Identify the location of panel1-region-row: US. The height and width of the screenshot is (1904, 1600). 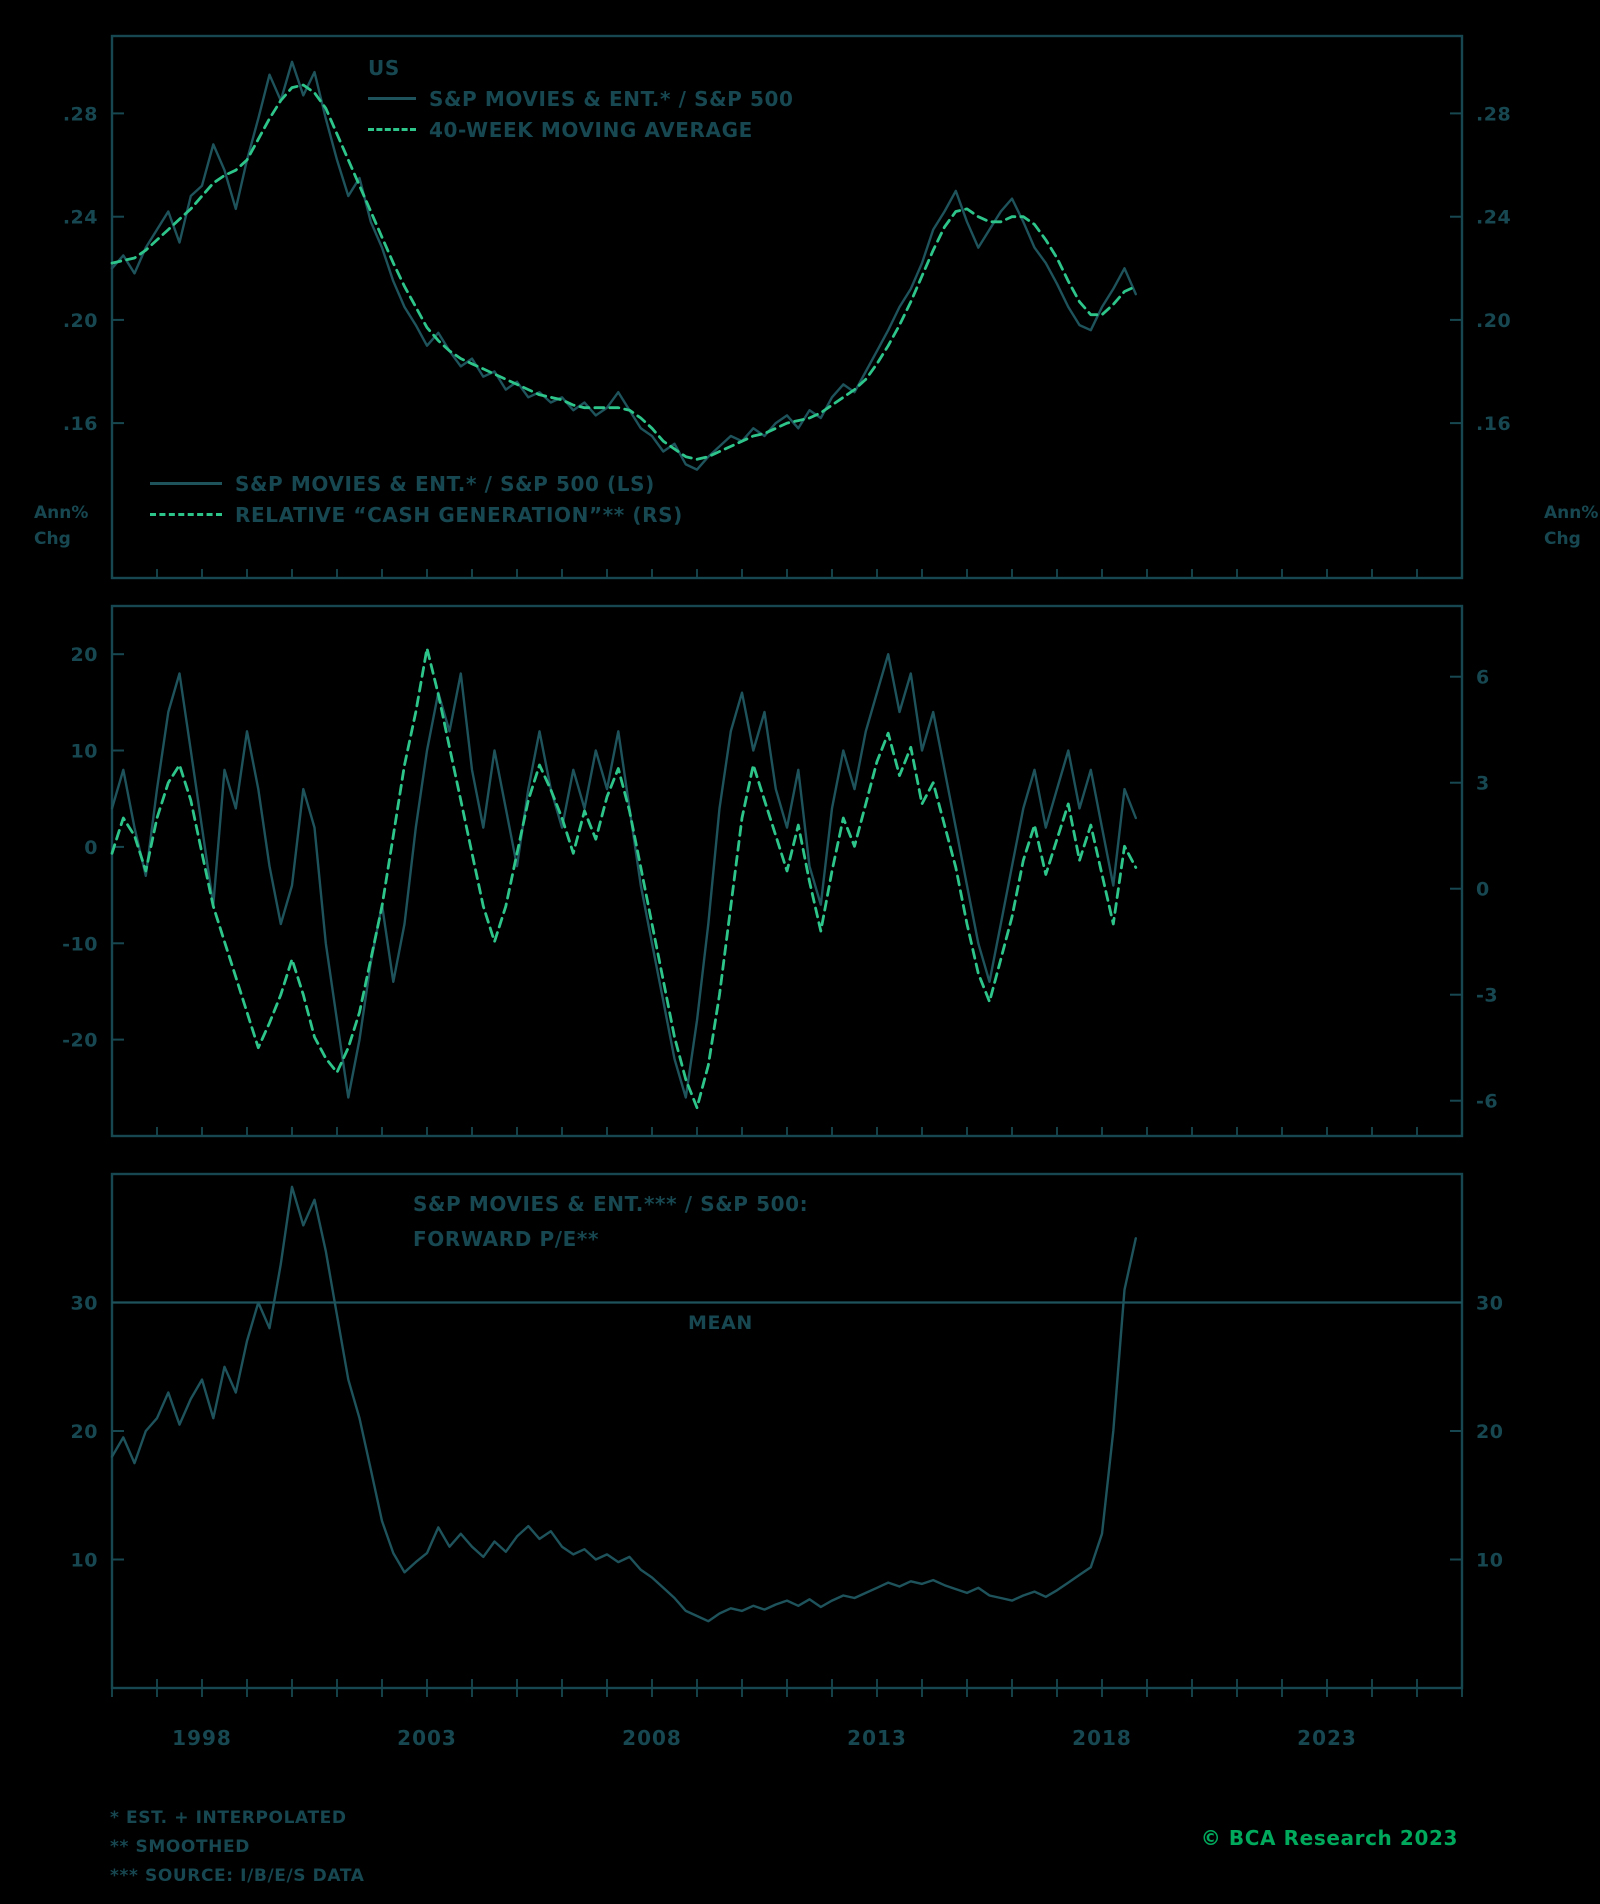
(581, 67).